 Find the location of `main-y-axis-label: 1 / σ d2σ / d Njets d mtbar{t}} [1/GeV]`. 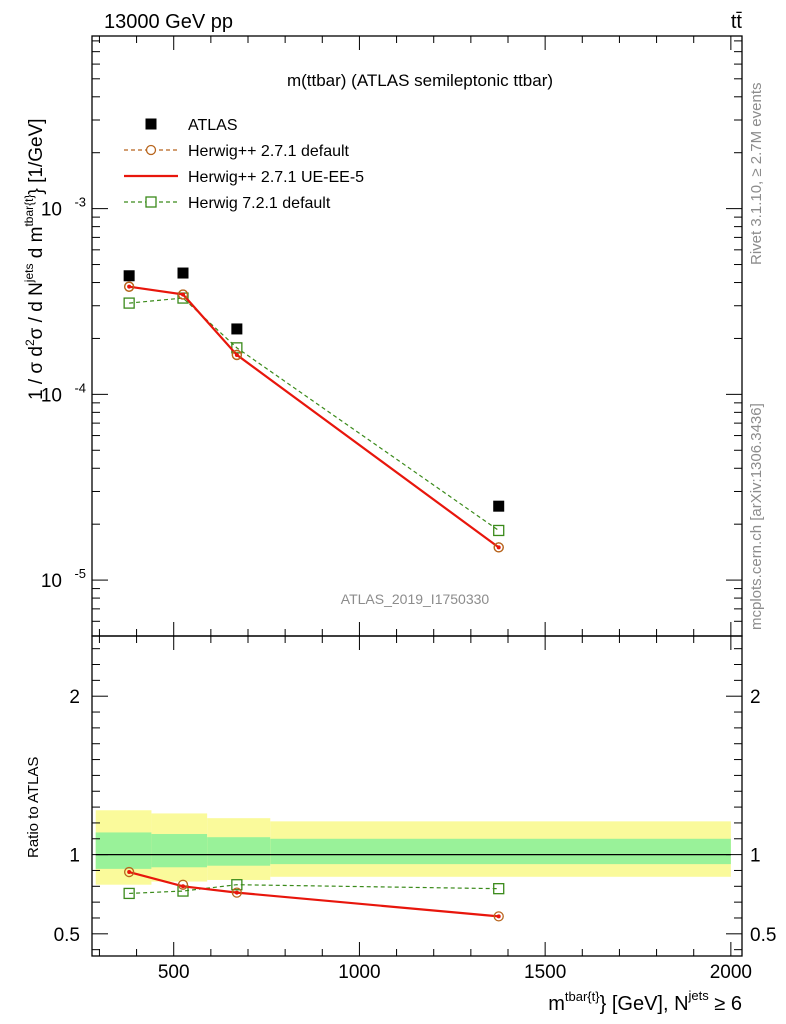

main-y-axis-label: 1 / σ d2σ / d Njets d mtbar{t}} [1/GeV] is located at coordinates (34, 259).